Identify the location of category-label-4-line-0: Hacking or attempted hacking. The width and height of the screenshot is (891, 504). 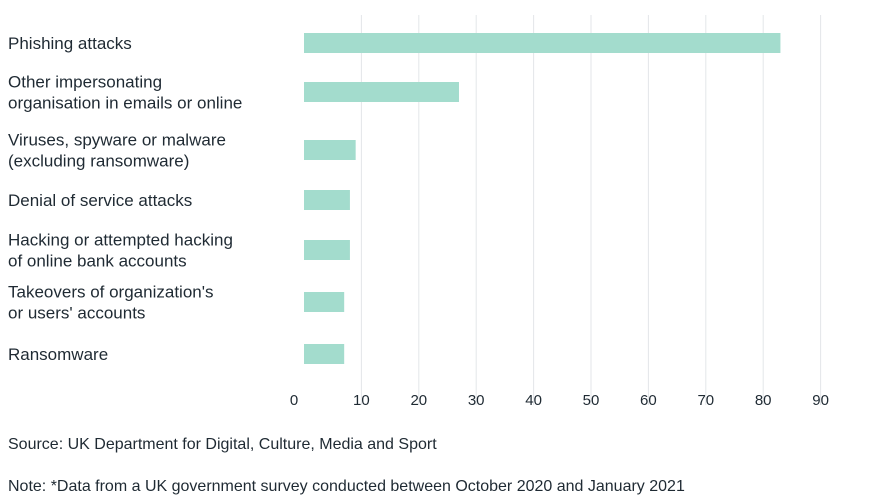
(120, 240).